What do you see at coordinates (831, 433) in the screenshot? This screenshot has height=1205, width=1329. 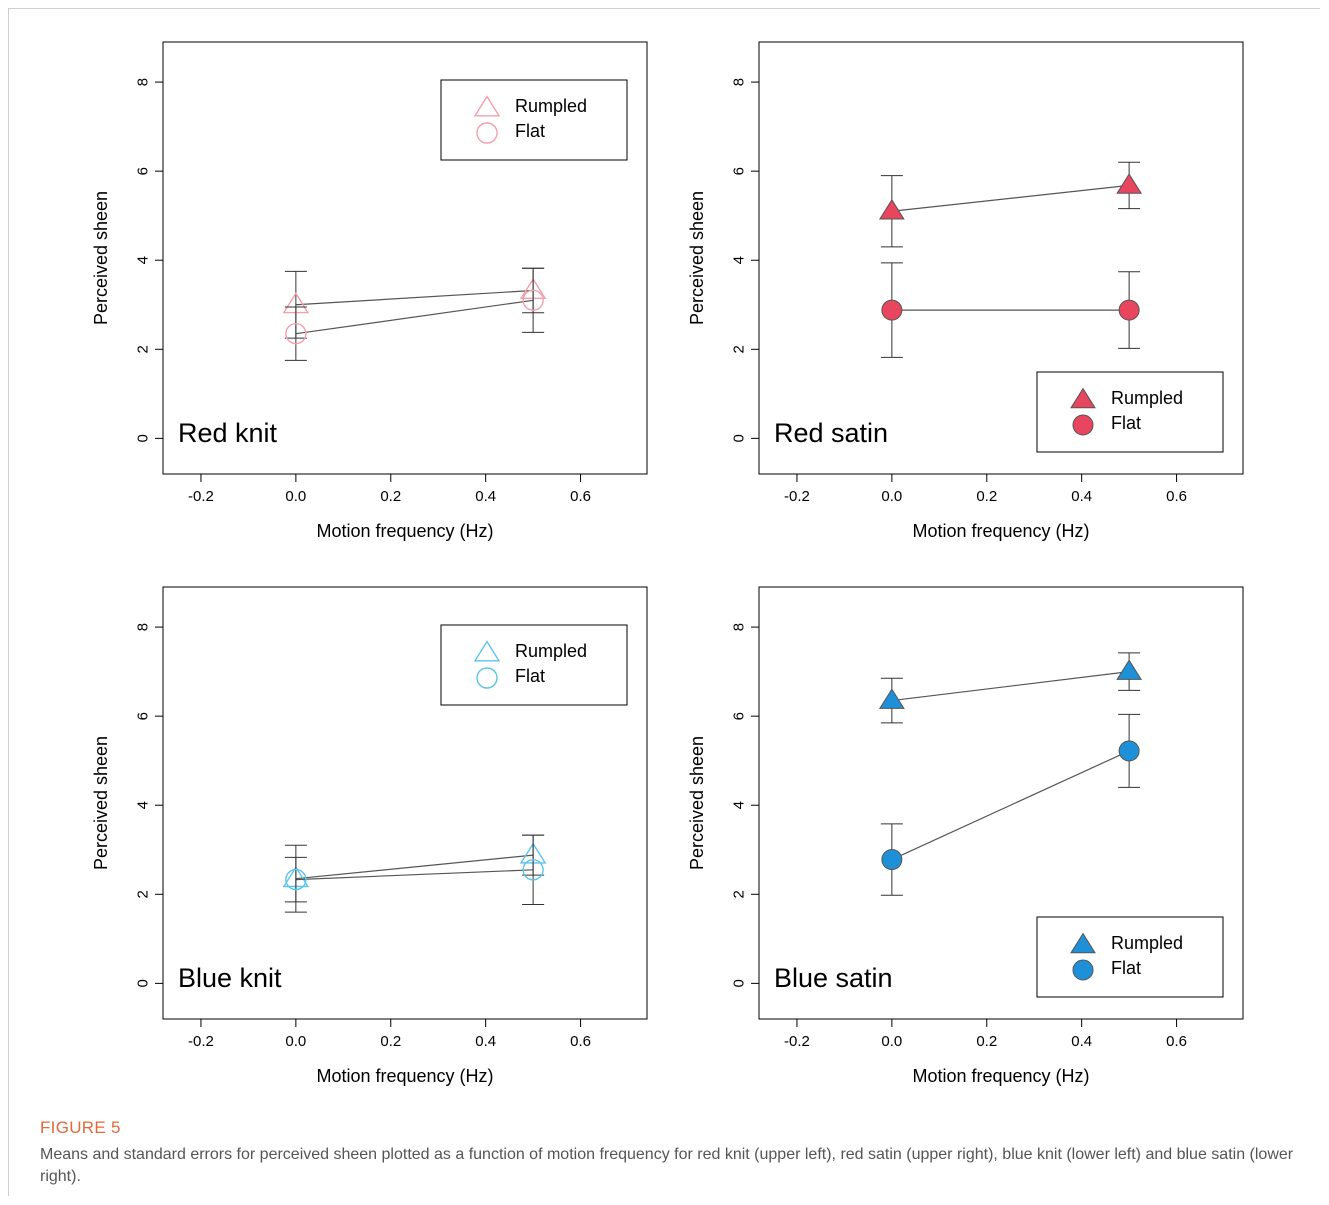 I see `panel-label-red-satin: Red satin` at bounding box center [831, 433].